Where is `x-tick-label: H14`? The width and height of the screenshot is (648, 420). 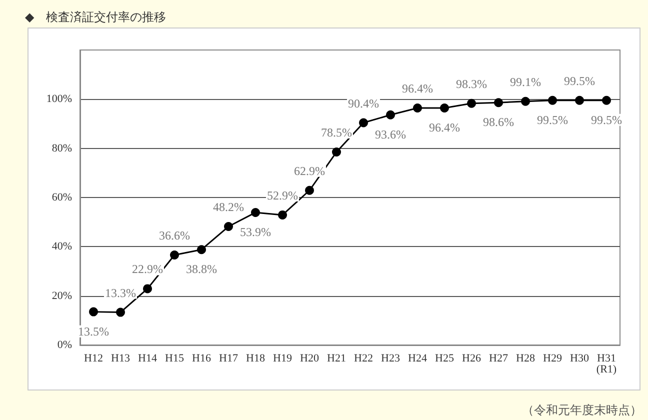
x-tick-label: H14 is located at coordinates (148, 358).